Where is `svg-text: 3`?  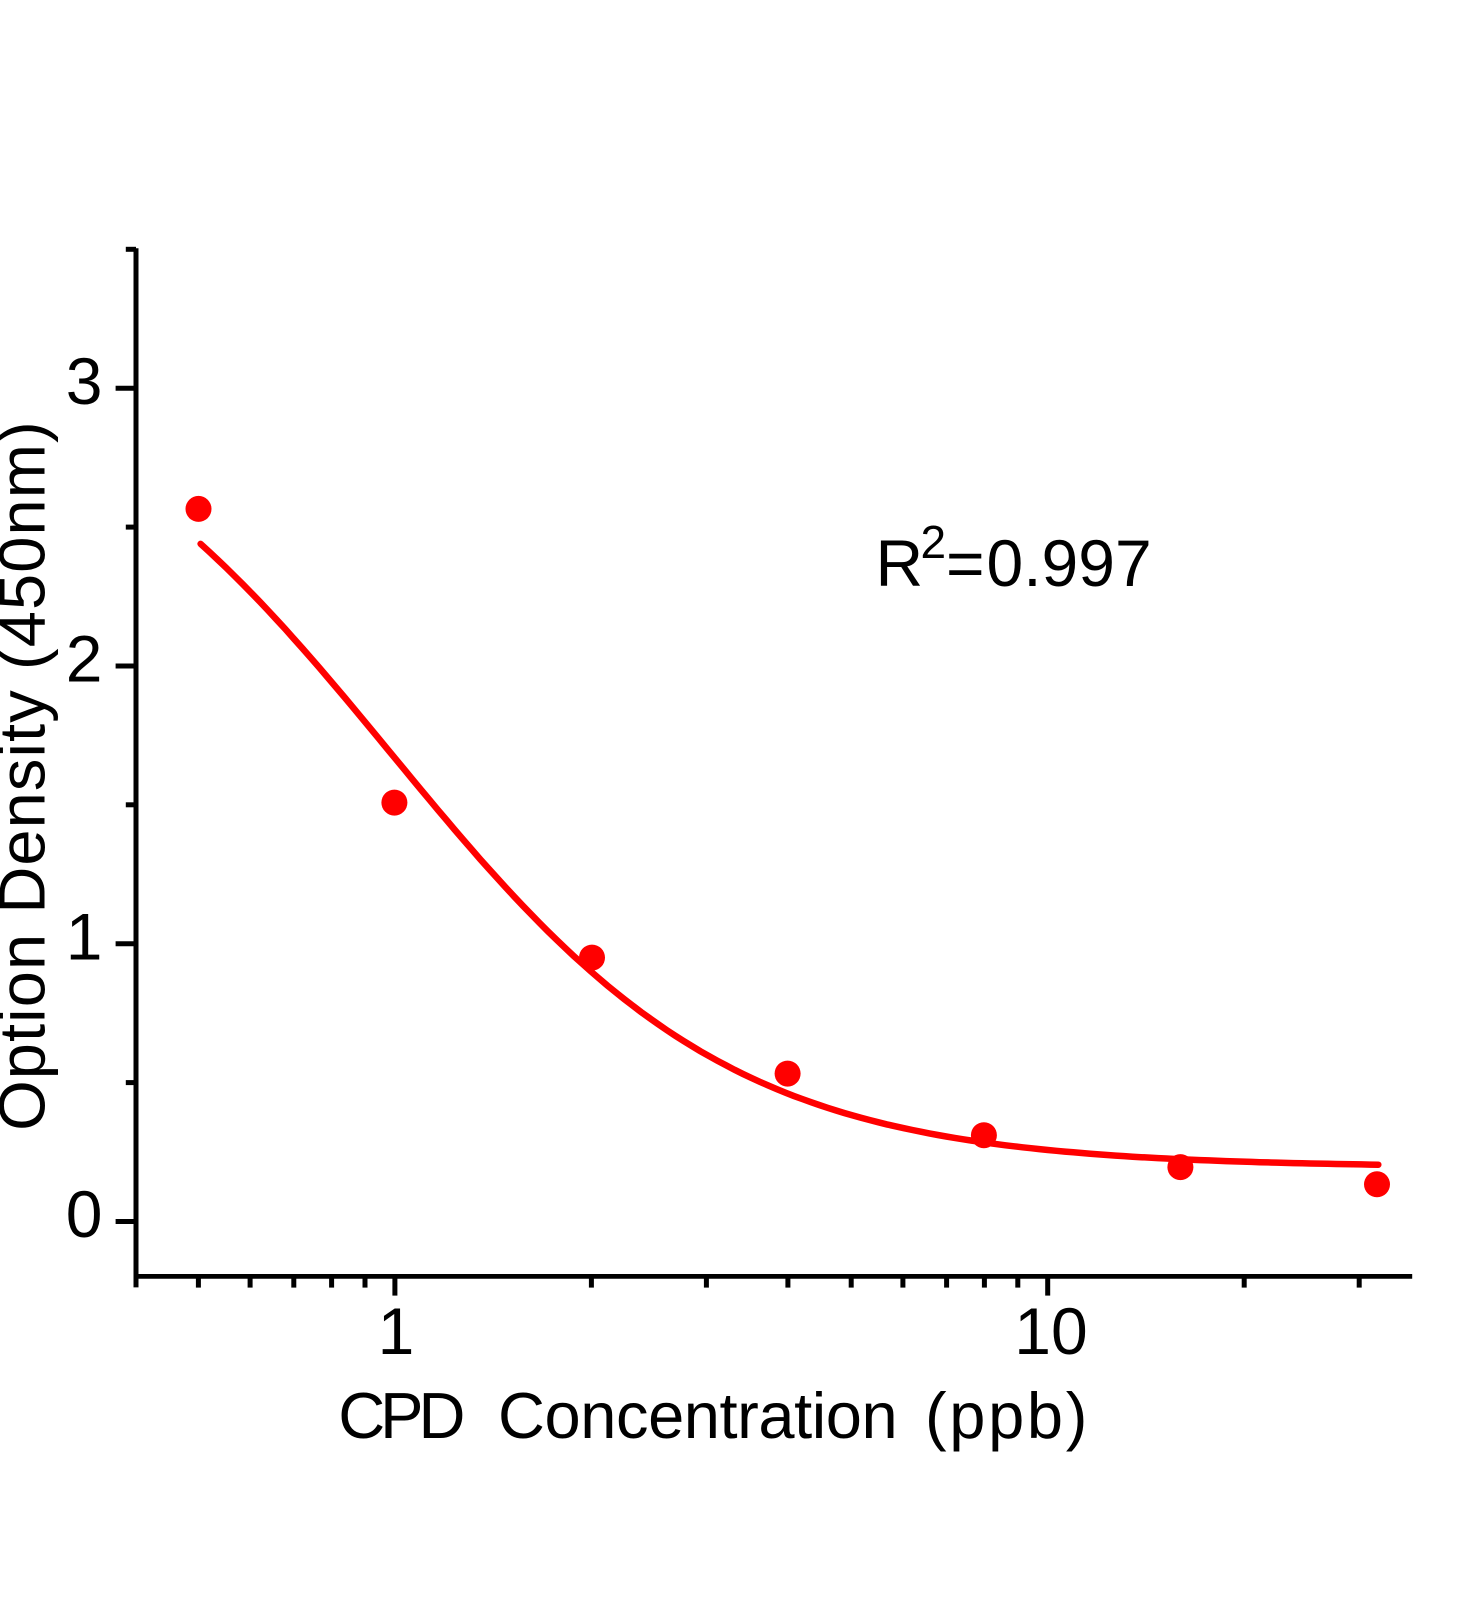 svg-text: 3 is located at coordinates (84, 381).